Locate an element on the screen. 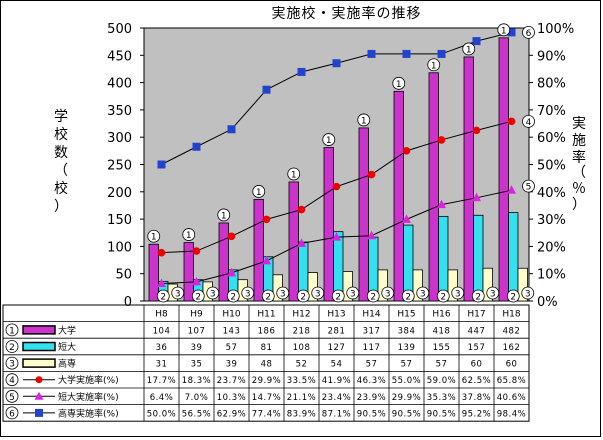  legend-marker: 2 is located at coordinates (12, 348).